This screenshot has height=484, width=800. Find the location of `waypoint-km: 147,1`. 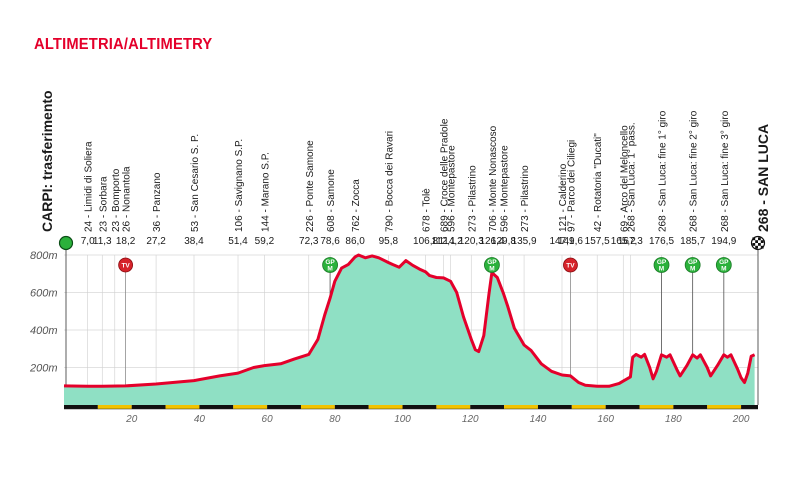

waypoint-km: 147,1 is located at coordinates (561, 241).